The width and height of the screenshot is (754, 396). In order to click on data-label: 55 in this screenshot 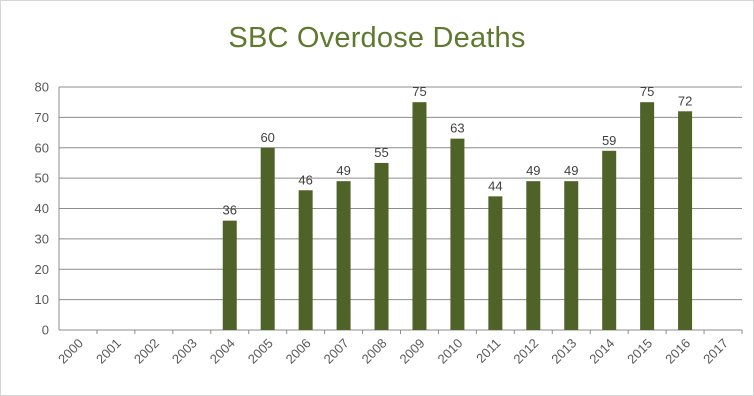, I will do `click(381, 152)`.